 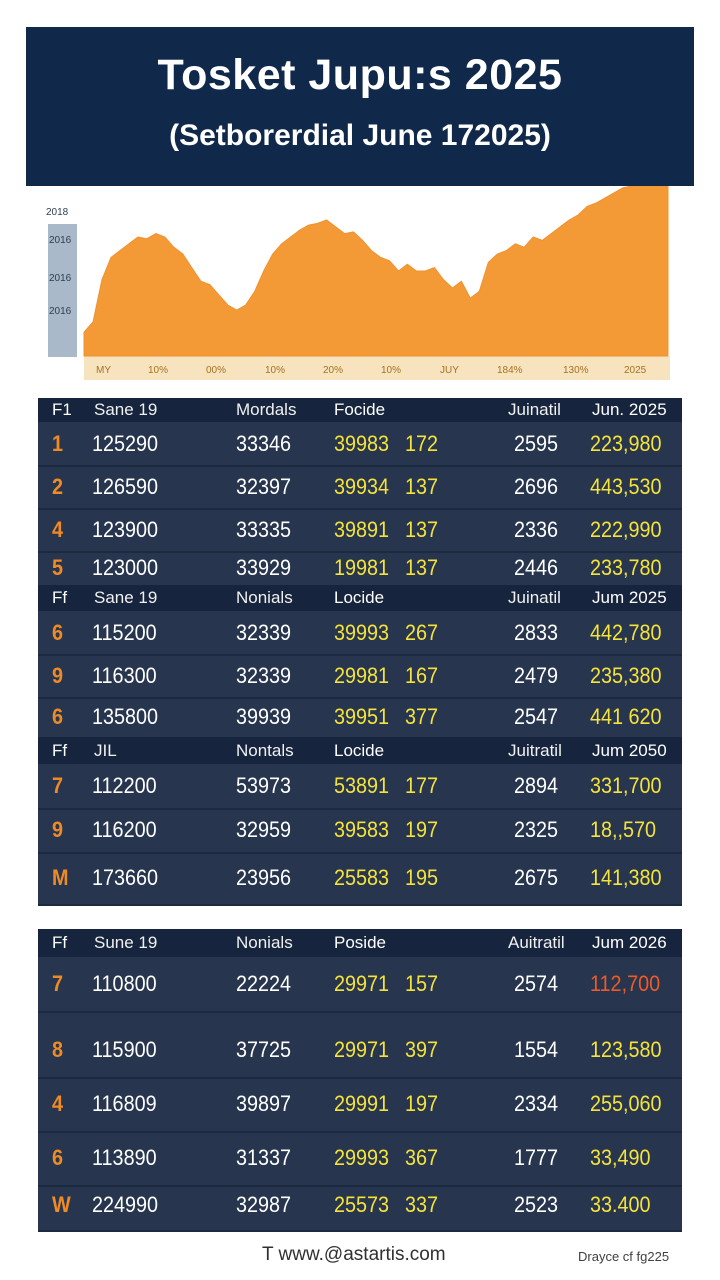 I want to click on column-header: Jum 2026, so click(x=629, y=942).